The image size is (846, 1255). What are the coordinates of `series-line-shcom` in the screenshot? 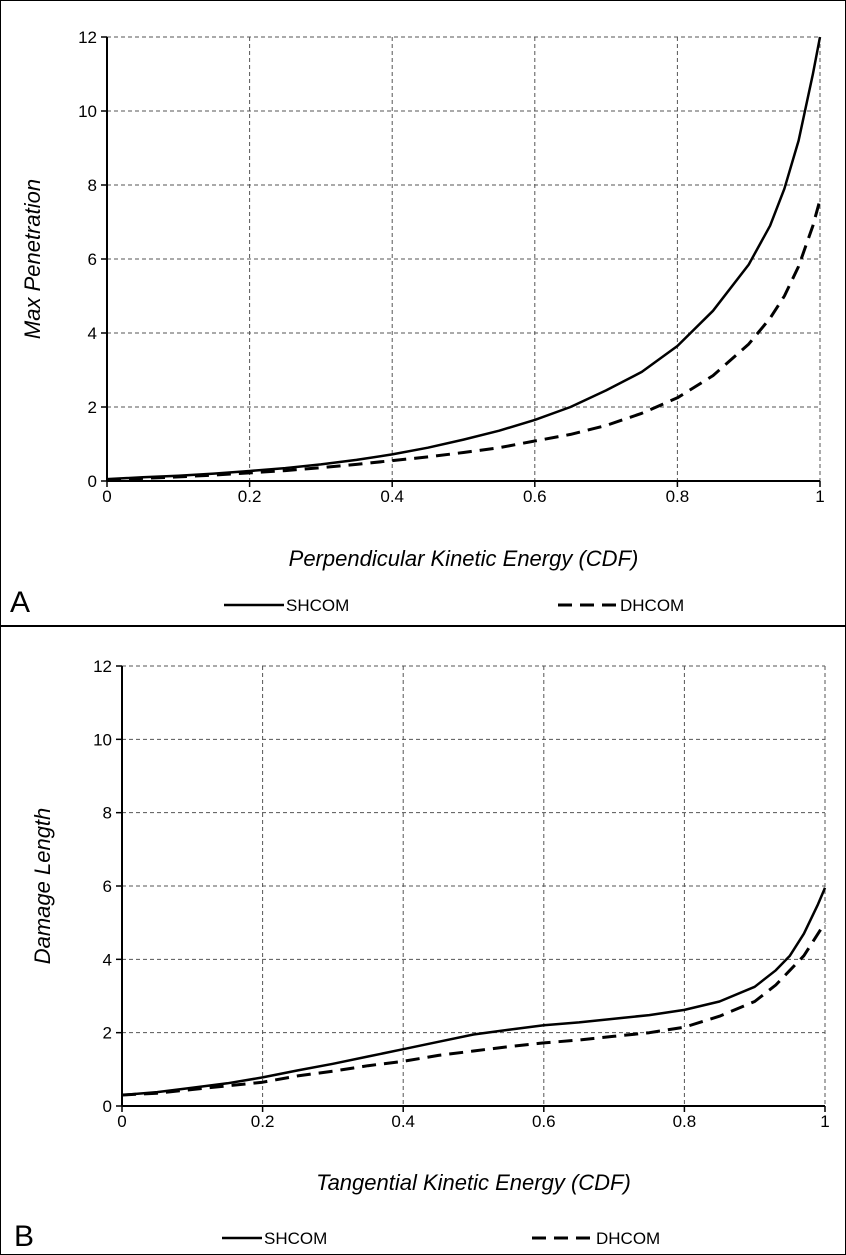 It's located at (474, 992).